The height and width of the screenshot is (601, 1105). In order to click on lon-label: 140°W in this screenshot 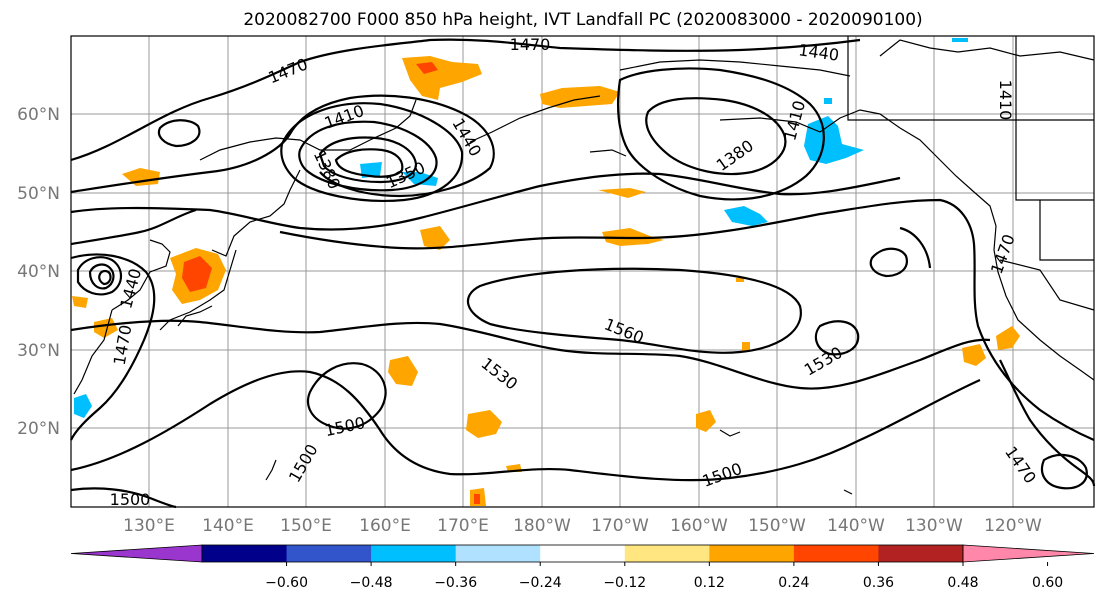, I will do `click(856, 526)`.